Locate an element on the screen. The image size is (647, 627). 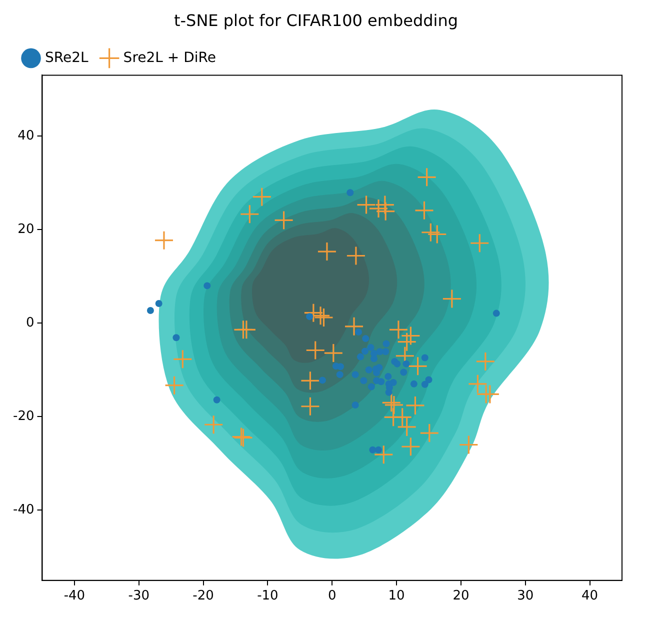
x-tick-label: 0 is located at coordinates (332, 596).